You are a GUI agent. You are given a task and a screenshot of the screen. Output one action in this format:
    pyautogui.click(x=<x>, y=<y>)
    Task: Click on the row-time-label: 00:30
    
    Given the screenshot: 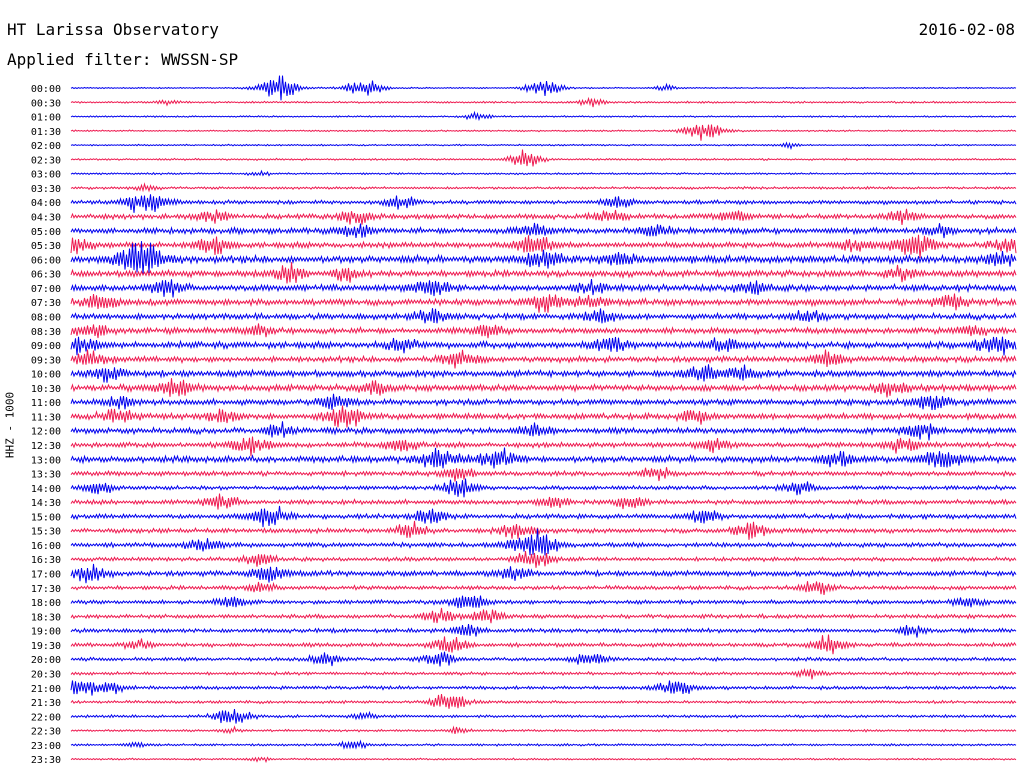 What is the action you would take?
    pyautogui.click(x=46, y=103)
    